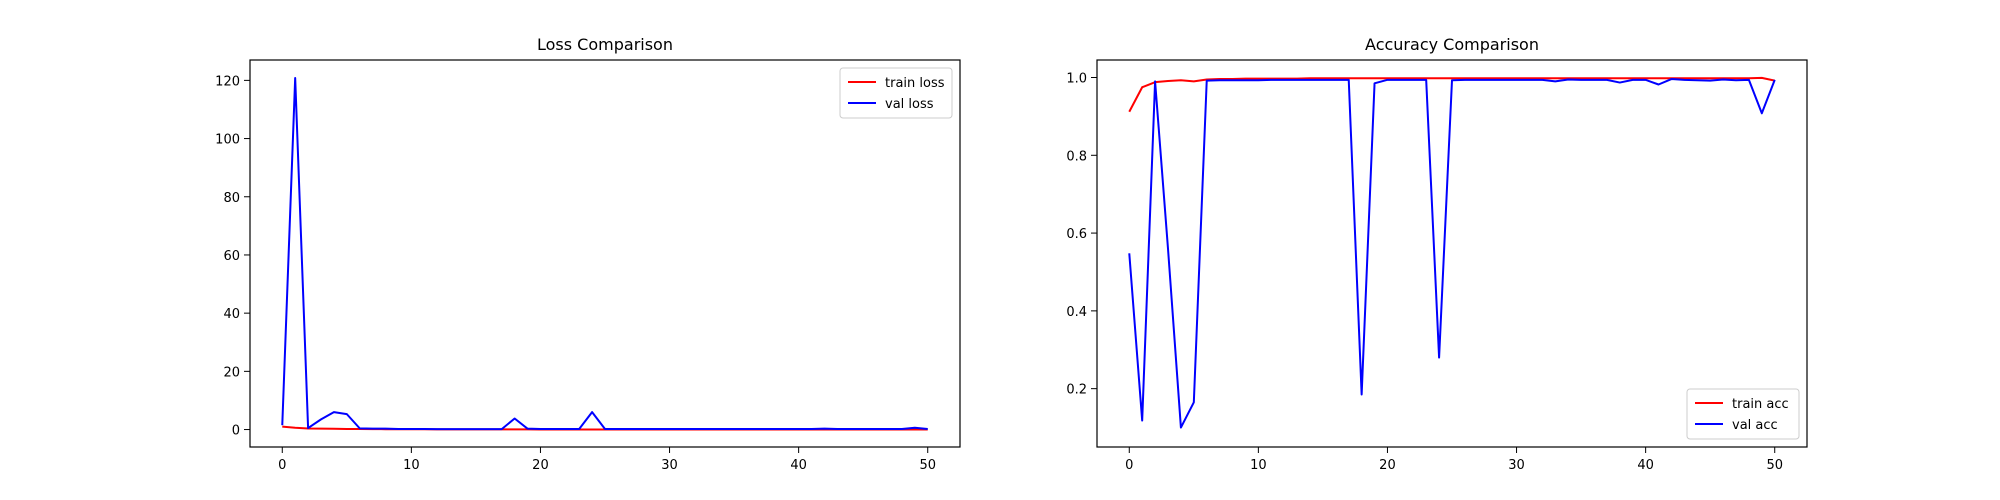 The image size is (2000, 500). What do you see at coordinates (1451, 94) in the screenshot?
I see `series-line-train-acc` at bounding box center [1451, 94].